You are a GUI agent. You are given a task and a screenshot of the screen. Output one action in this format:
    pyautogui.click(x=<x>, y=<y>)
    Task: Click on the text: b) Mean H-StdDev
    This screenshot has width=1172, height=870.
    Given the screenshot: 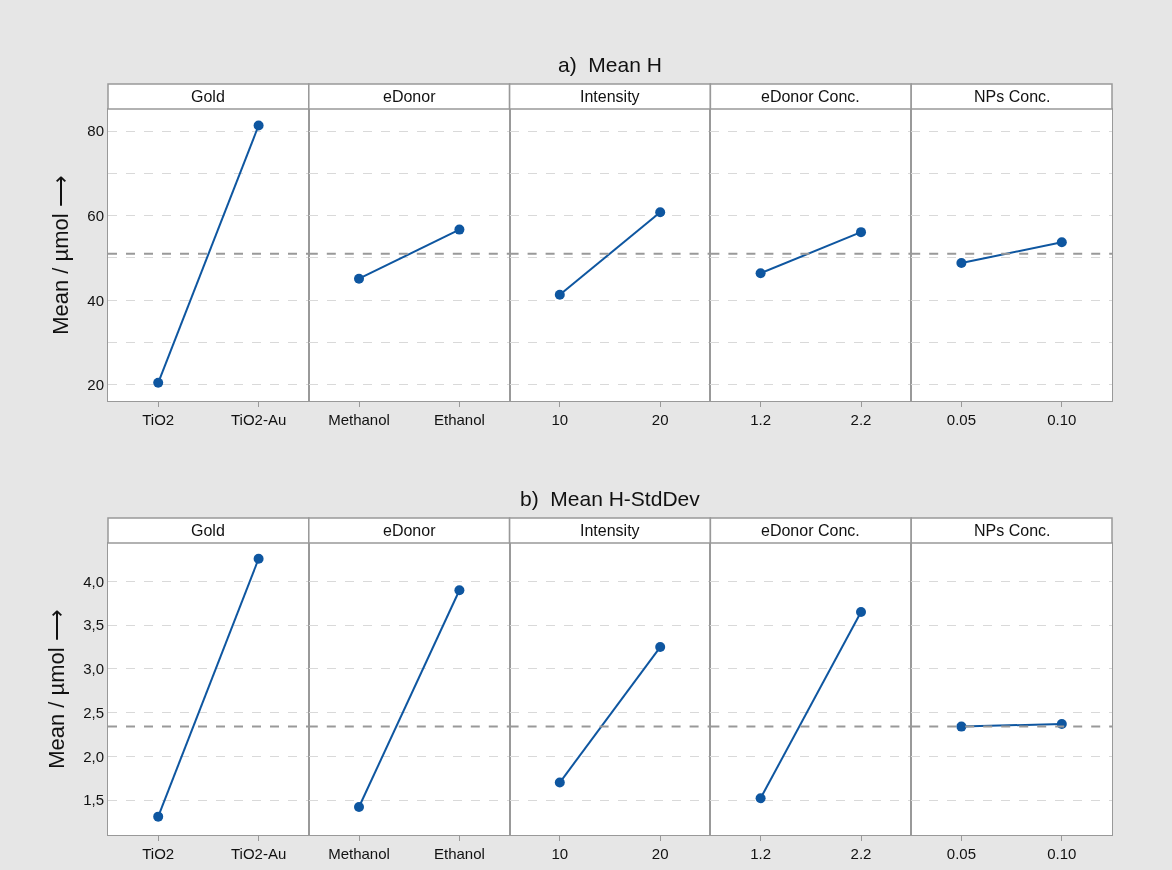 What is the action you would take?
    pyautogui.click(x=610, y=498)
    